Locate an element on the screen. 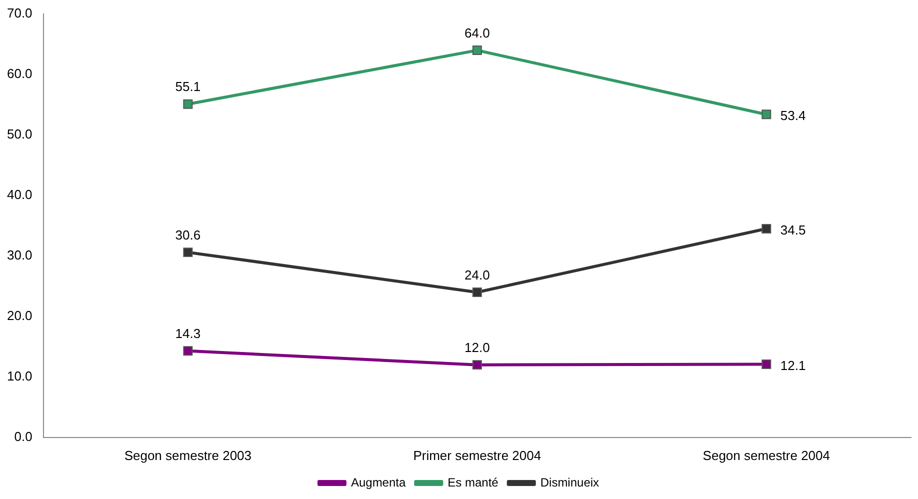 This screenshot has height=499, width=918. legend-label: Augmenta is located at coordinates (378, 482).